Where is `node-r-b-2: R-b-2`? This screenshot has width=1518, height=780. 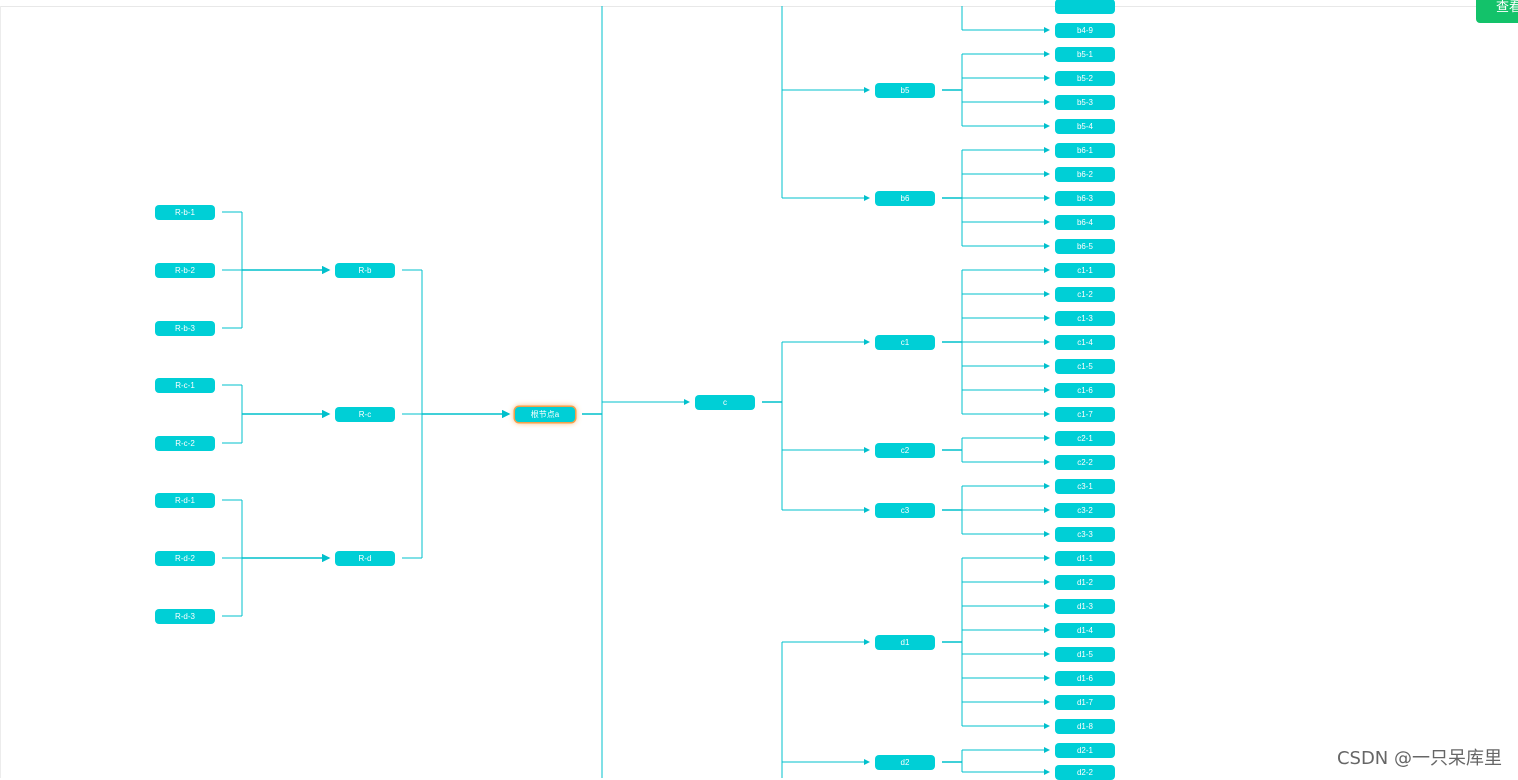
node-r-b-2: R-b-2 is located at coordinates (185, 270).